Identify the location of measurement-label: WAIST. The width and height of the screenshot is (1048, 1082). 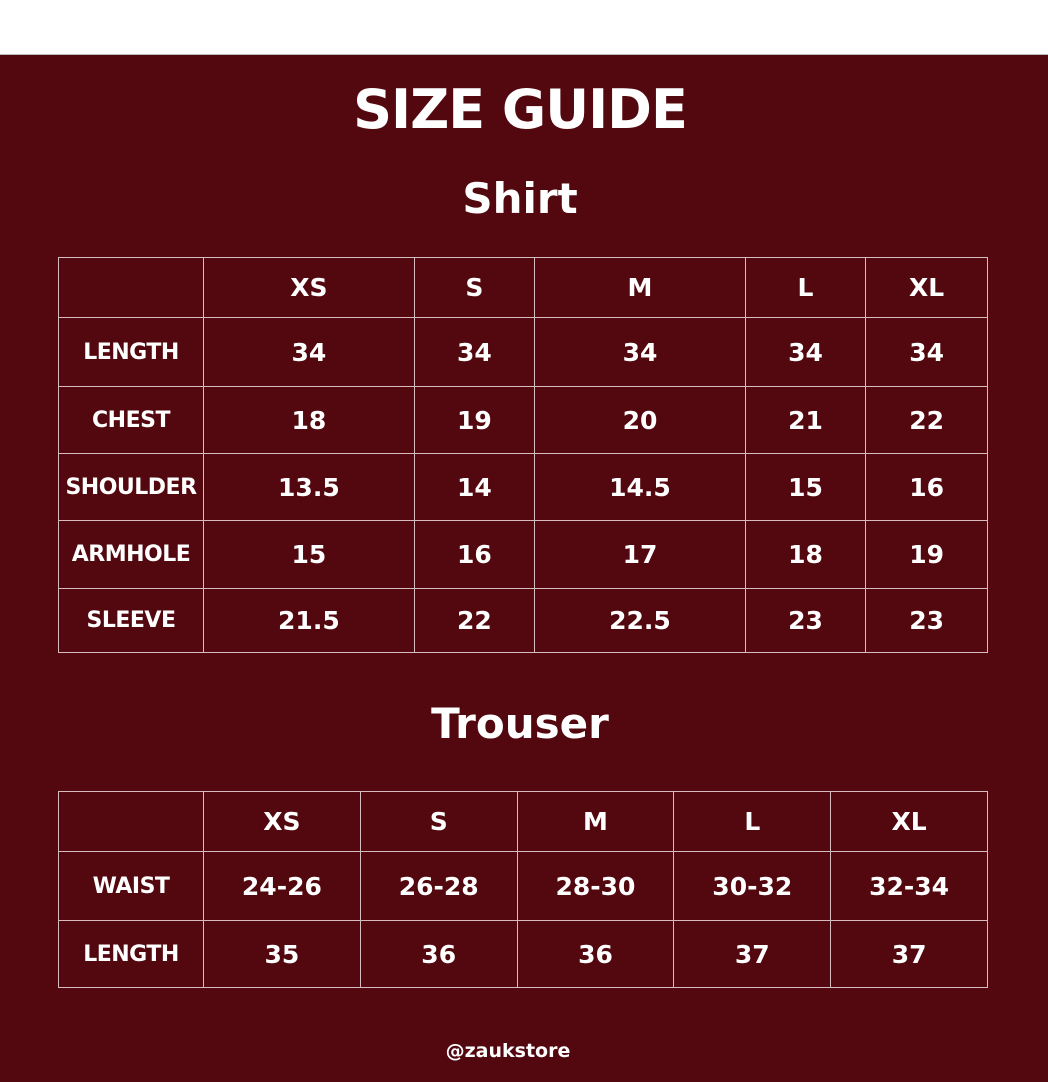
(131, 886).